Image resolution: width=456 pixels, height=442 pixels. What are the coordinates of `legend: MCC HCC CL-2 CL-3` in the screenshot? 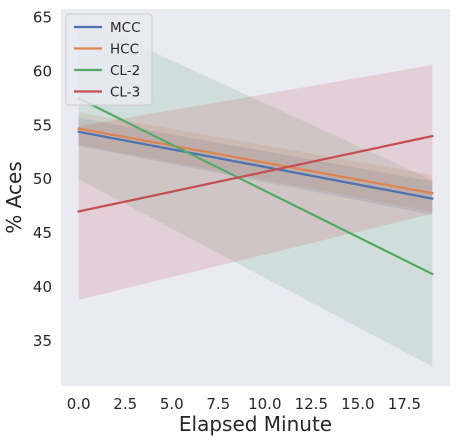 It's located at (109, 59).